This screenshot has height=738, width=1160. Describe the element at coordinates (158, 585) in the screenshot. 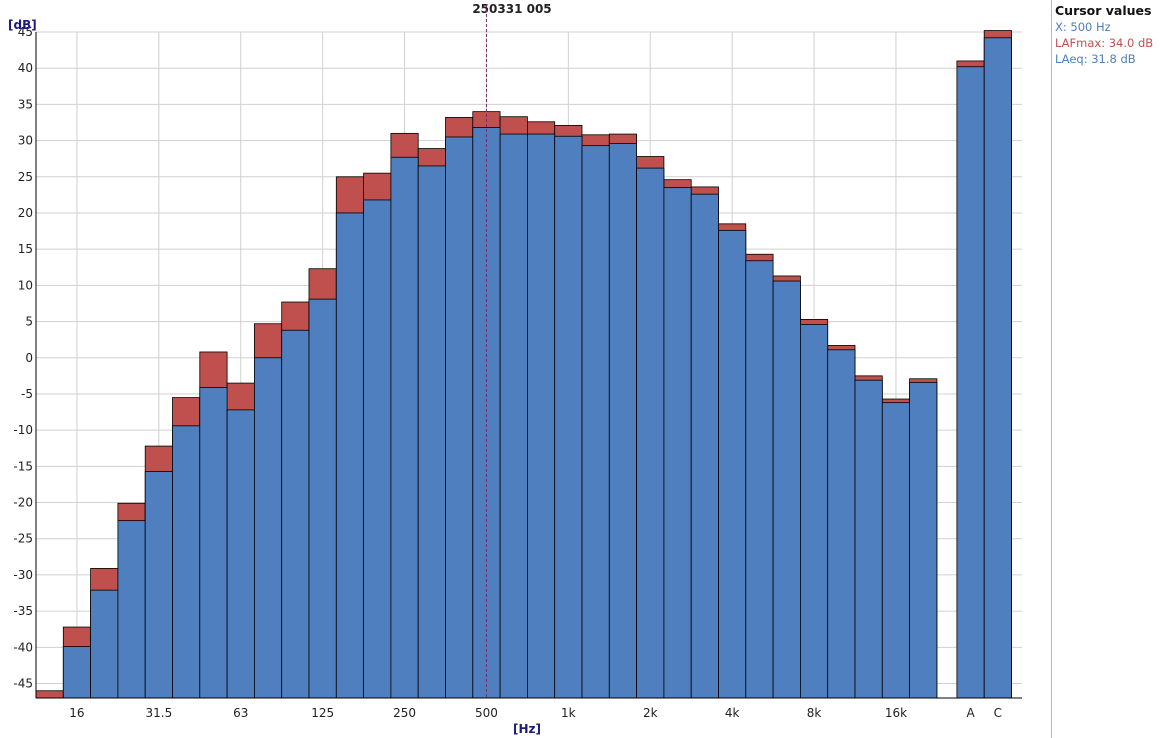

I see `bar-laeq-31.5` at that location.